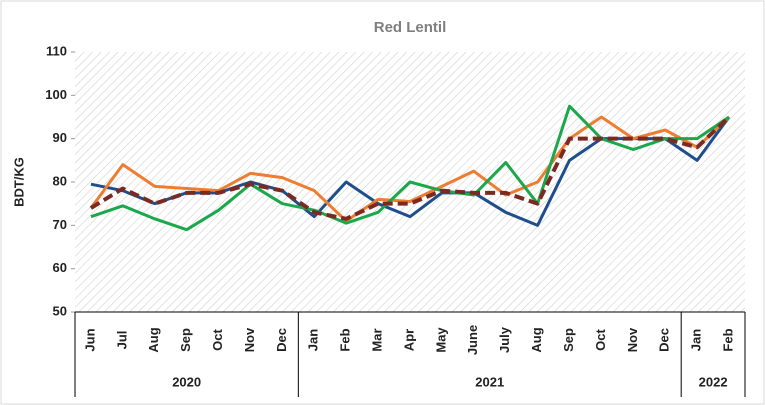 Image resolution: width=765 pixels, height=405 pixels. Describe the element at coordinates (489, 381) in the screenshot. I see `group-label: 2021` at that location.